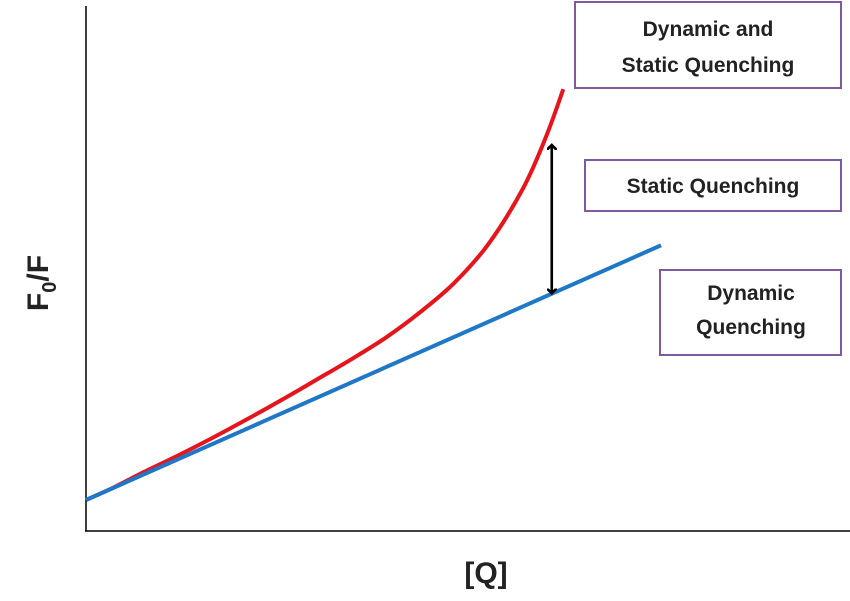  I want to click on annotation-dynamic-and-static: Dynamic and Static Quenching, so click(708, 45).